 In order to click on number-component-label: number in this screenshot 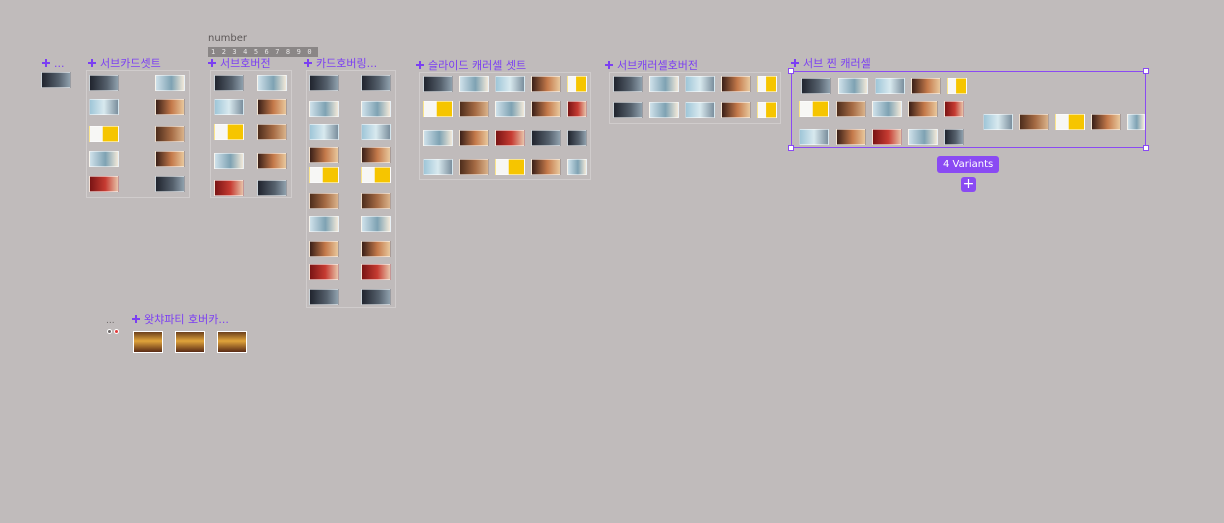, I will do `click(228, 38)`.